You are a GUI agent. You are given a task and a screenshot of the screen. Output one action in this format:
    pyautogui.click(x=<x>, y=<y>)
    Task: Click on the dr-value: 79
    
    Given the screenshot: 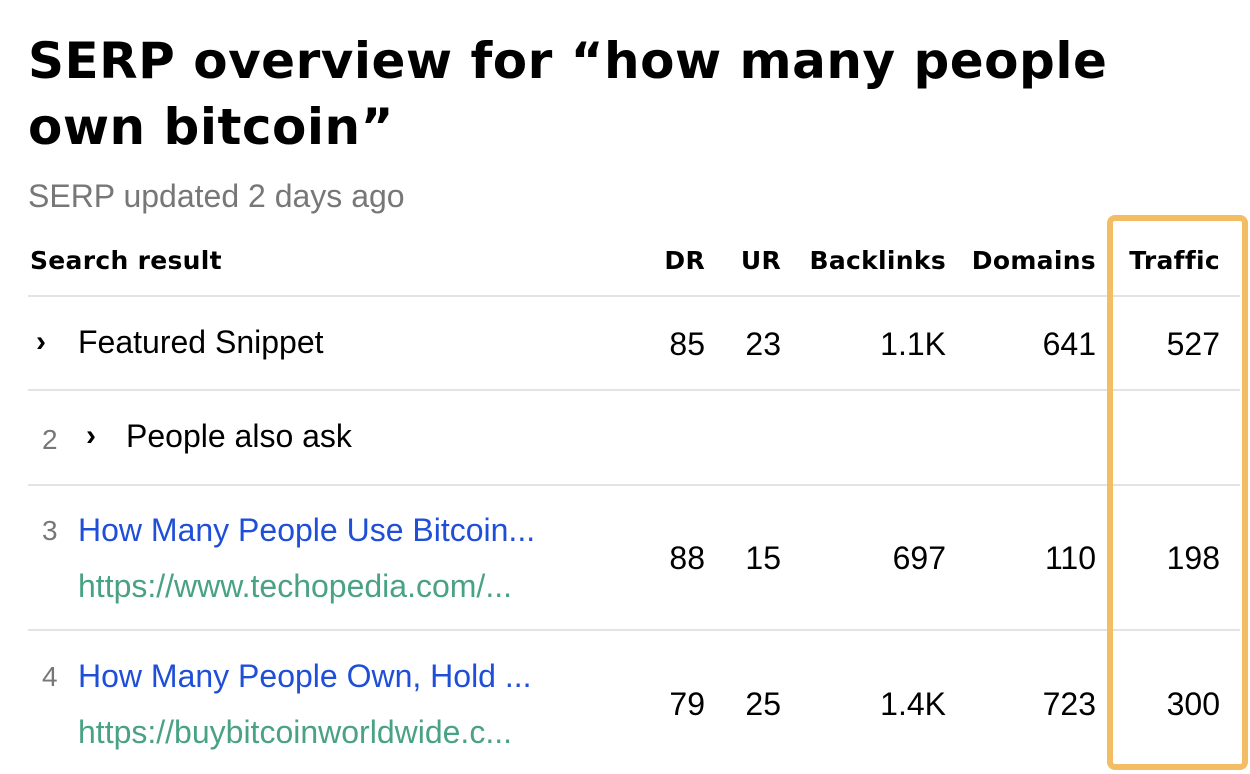 What is the action you would take?
    pyautogui.click(x=687, y=704)
    